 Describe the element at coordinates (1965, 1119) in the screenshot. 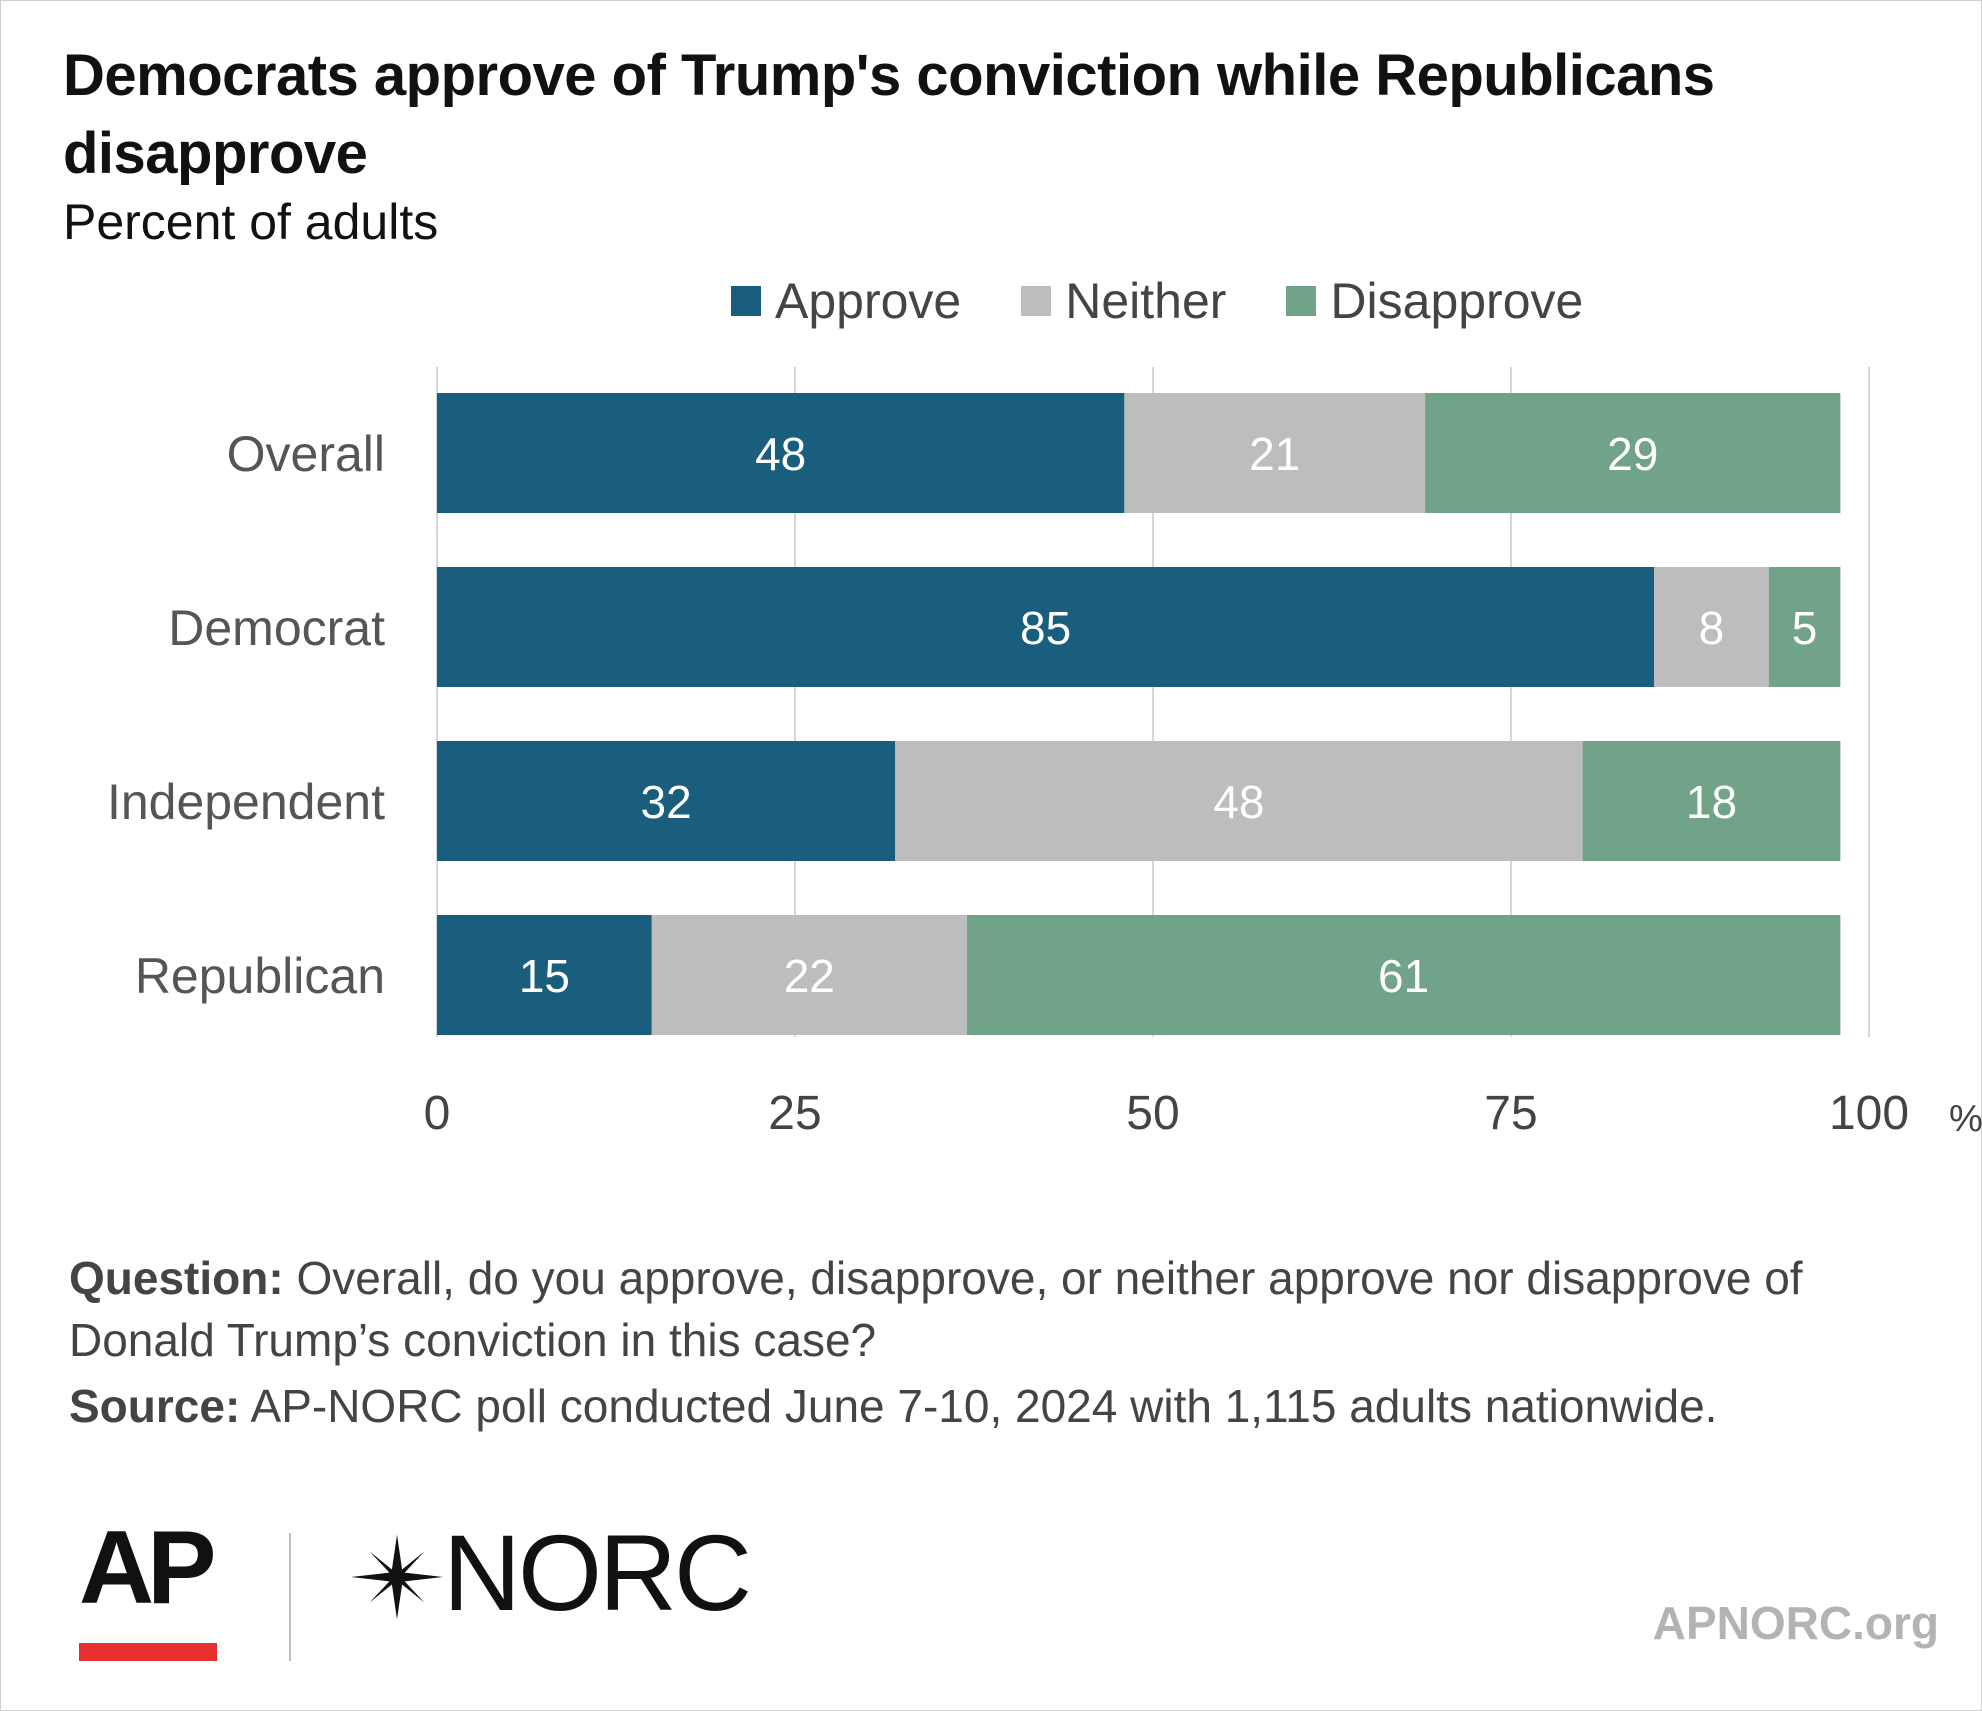

I see `x-unit-label: %` at that location.